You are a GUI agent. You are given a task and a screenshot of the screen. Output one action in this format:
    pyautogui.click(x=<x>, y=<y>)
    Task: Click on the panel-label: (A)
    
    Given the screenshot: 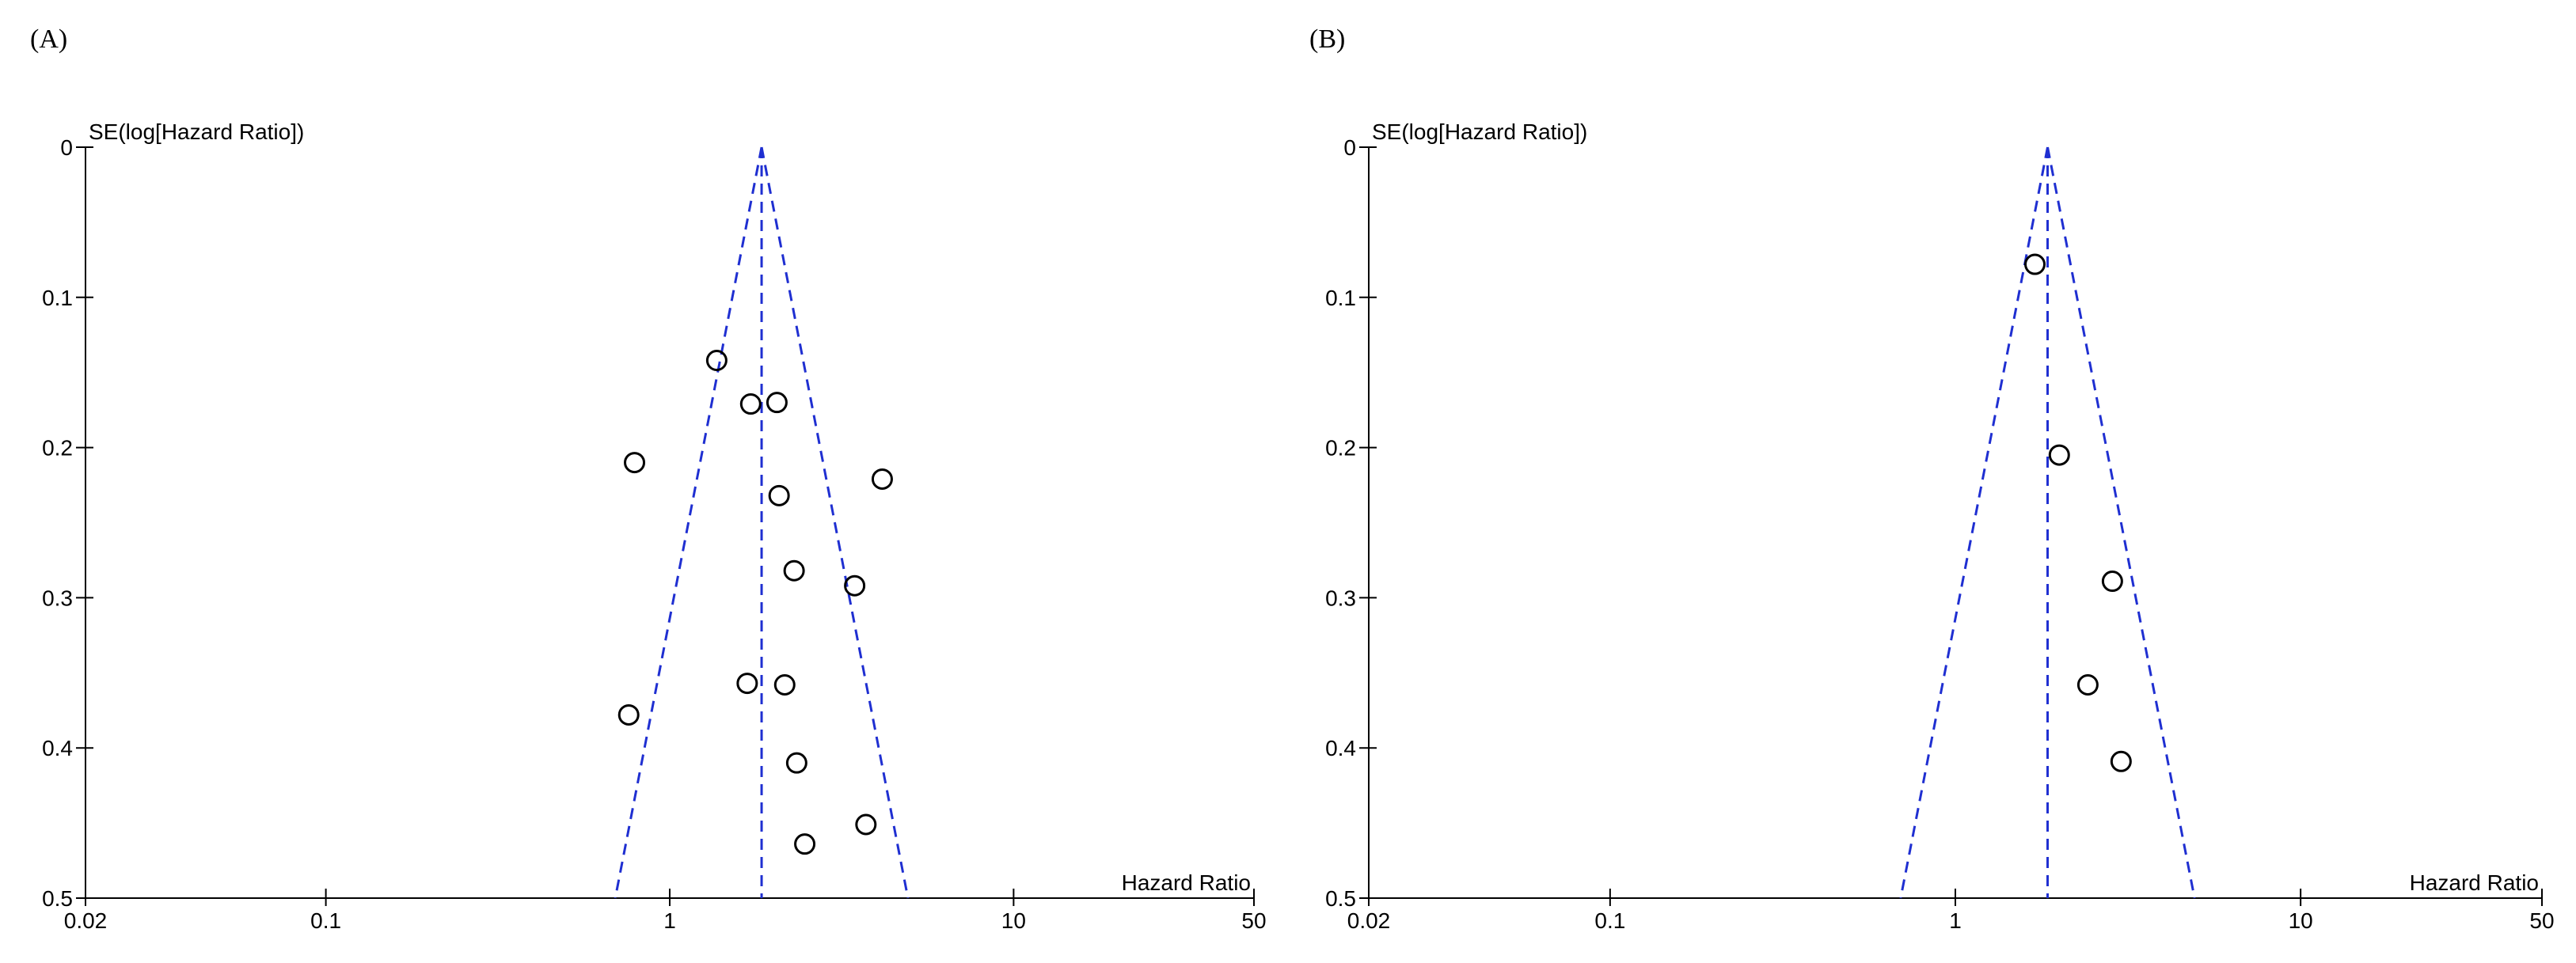 What is the action you would take?
    pyautogui.click(x=48, y=39)
    